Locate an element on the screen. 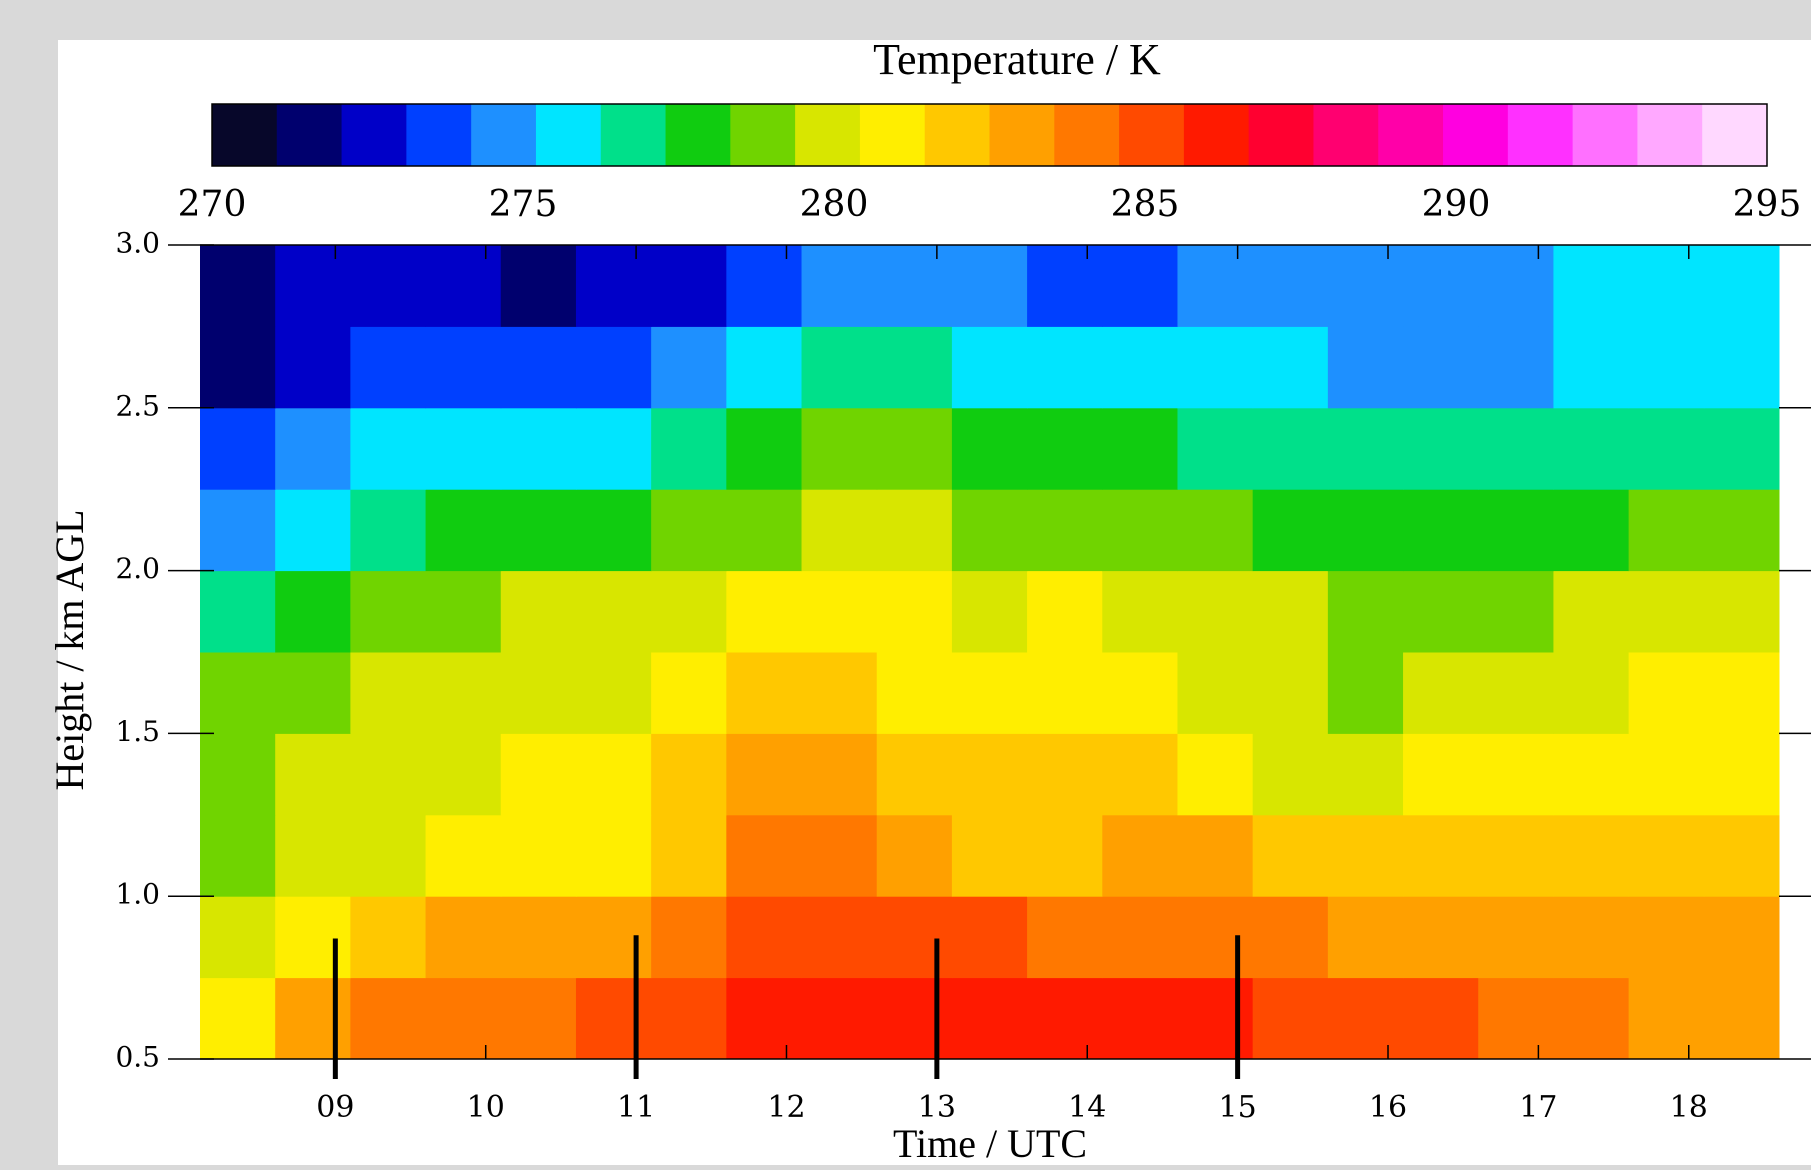 The height and width of the screenshot is (1170, 1811). colorbar-tick-label: 270 is located at coordinates (212, 204).